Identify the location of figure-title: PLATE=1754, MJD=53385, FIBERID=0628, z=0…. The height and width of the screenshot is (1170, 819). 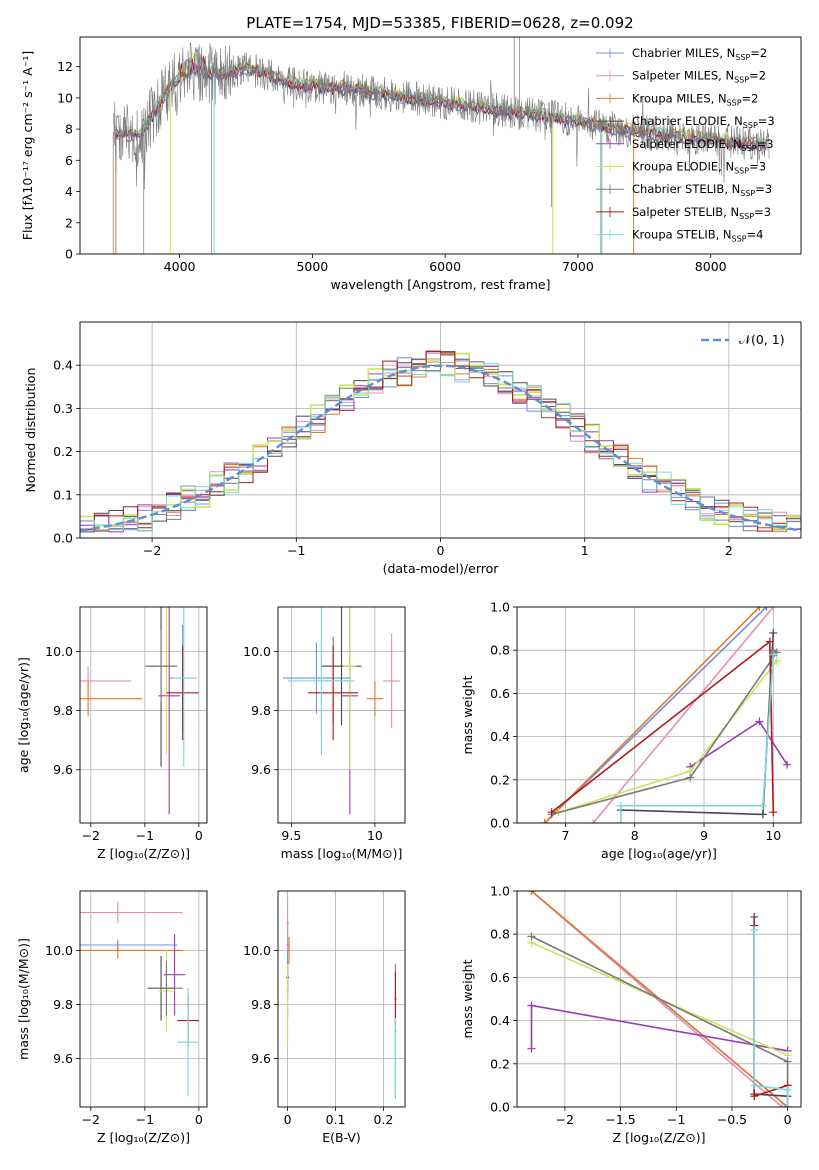
(439, 23).